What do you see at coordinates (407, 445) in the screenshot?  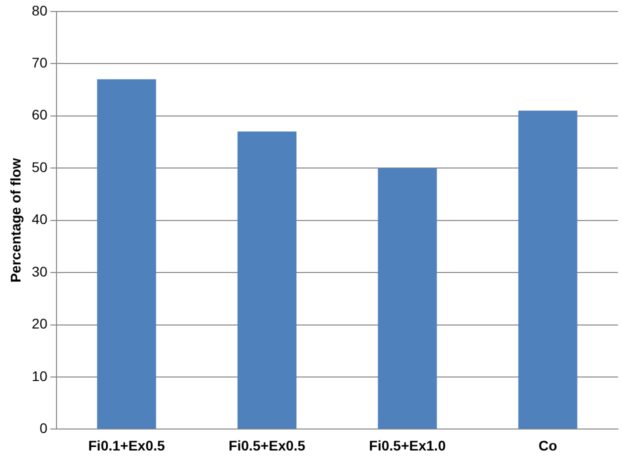 I see `x-tick-label: Fi0.5+Ex1.0` at bounding box center [407, 445].